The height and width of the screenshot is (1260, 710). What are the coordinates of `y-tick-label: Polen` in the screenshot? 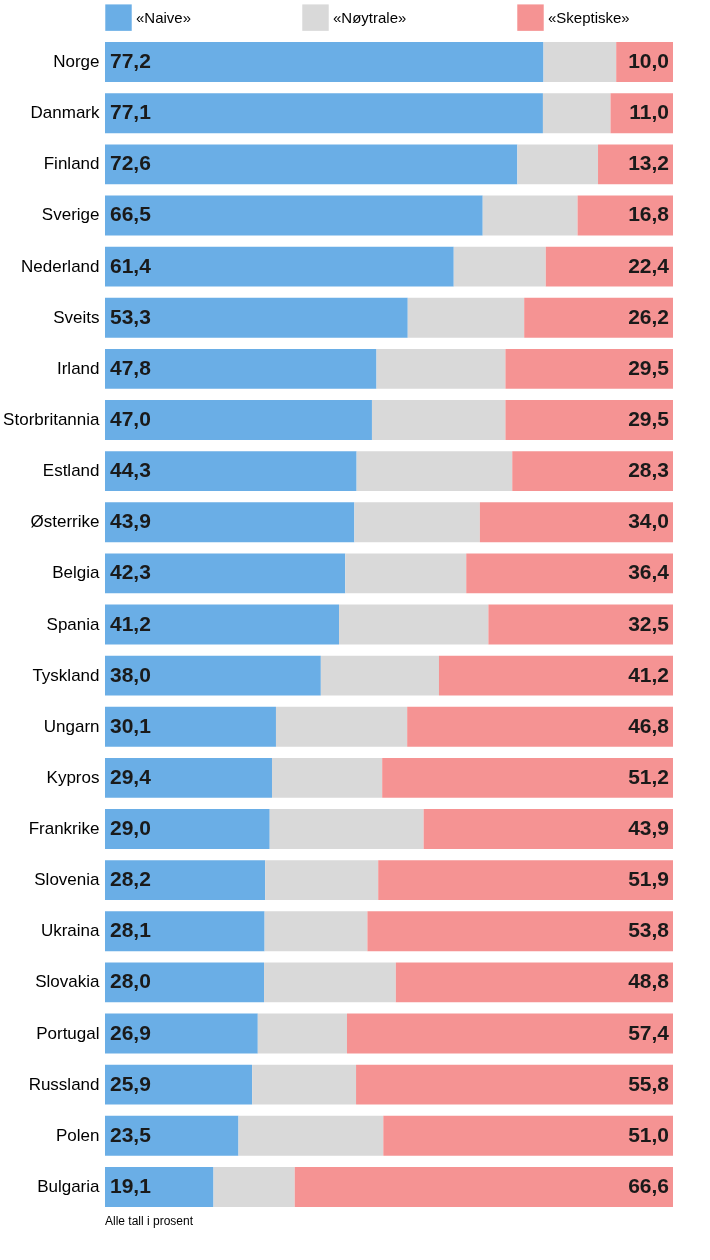 It's located at (78, 1135).